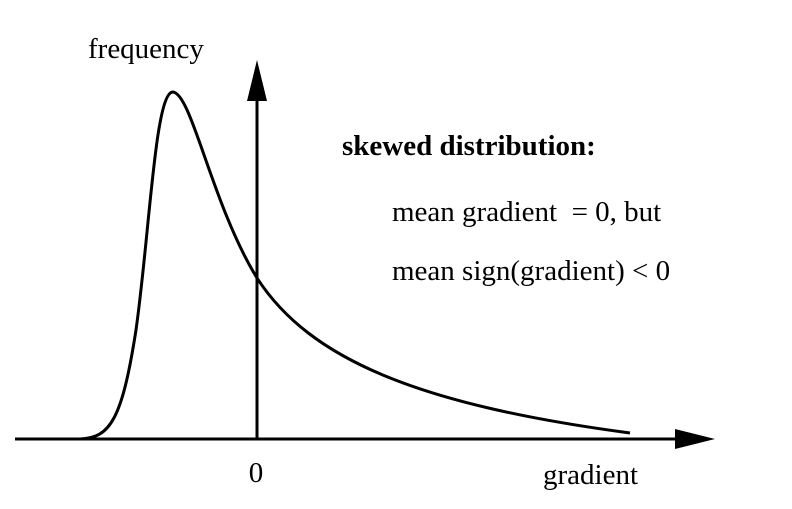 The image size is (792, 509). Describe the element at coordinates (469, 146) in the screenshot. I see `annotation-heading: skewed distribution:` at that location.